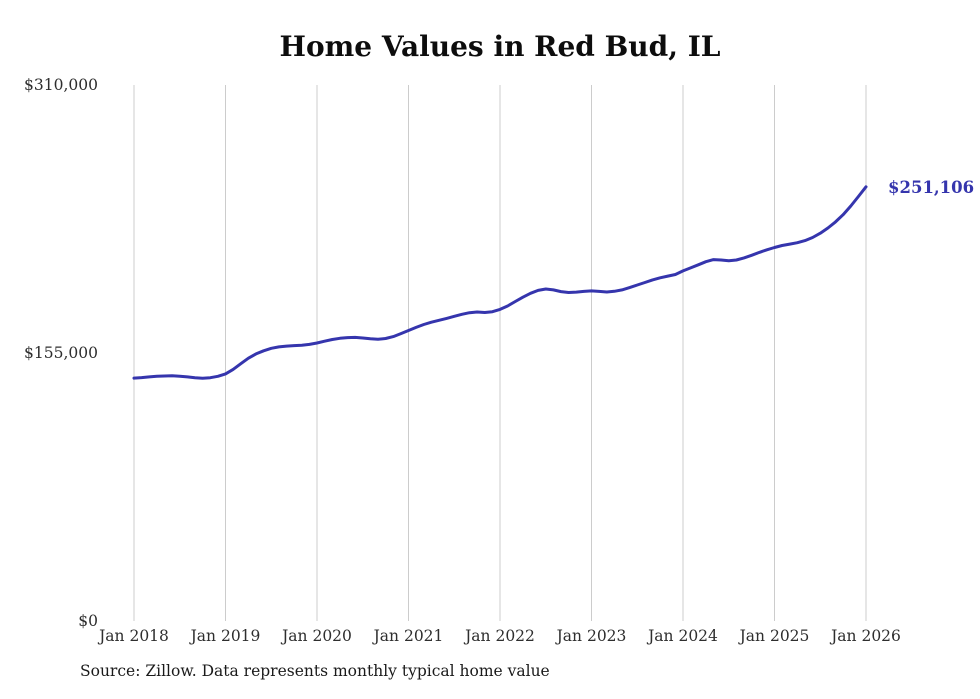  Describe the element at coordinates (591, 636) in the screenshot. I see `x-tick-label: Jan 2023` at that location.